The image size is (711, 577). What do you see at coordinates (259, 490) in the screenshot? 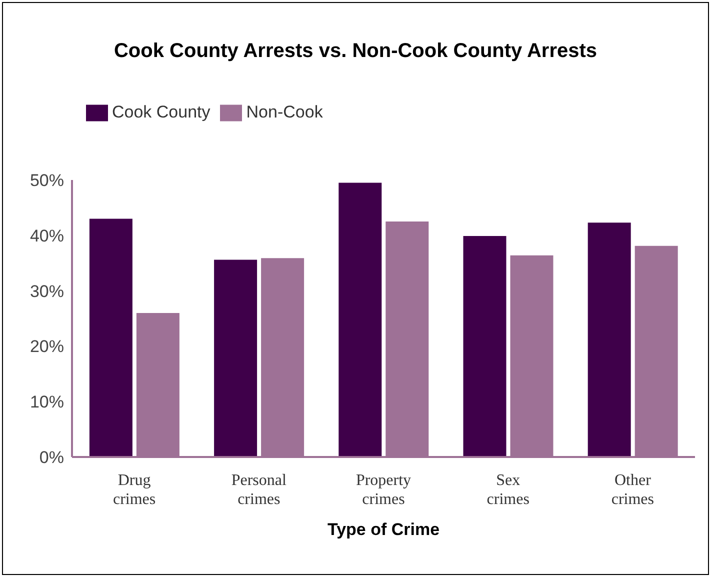
I see `x-tick-label: Personal crimes` at bounding box center [259, 490].